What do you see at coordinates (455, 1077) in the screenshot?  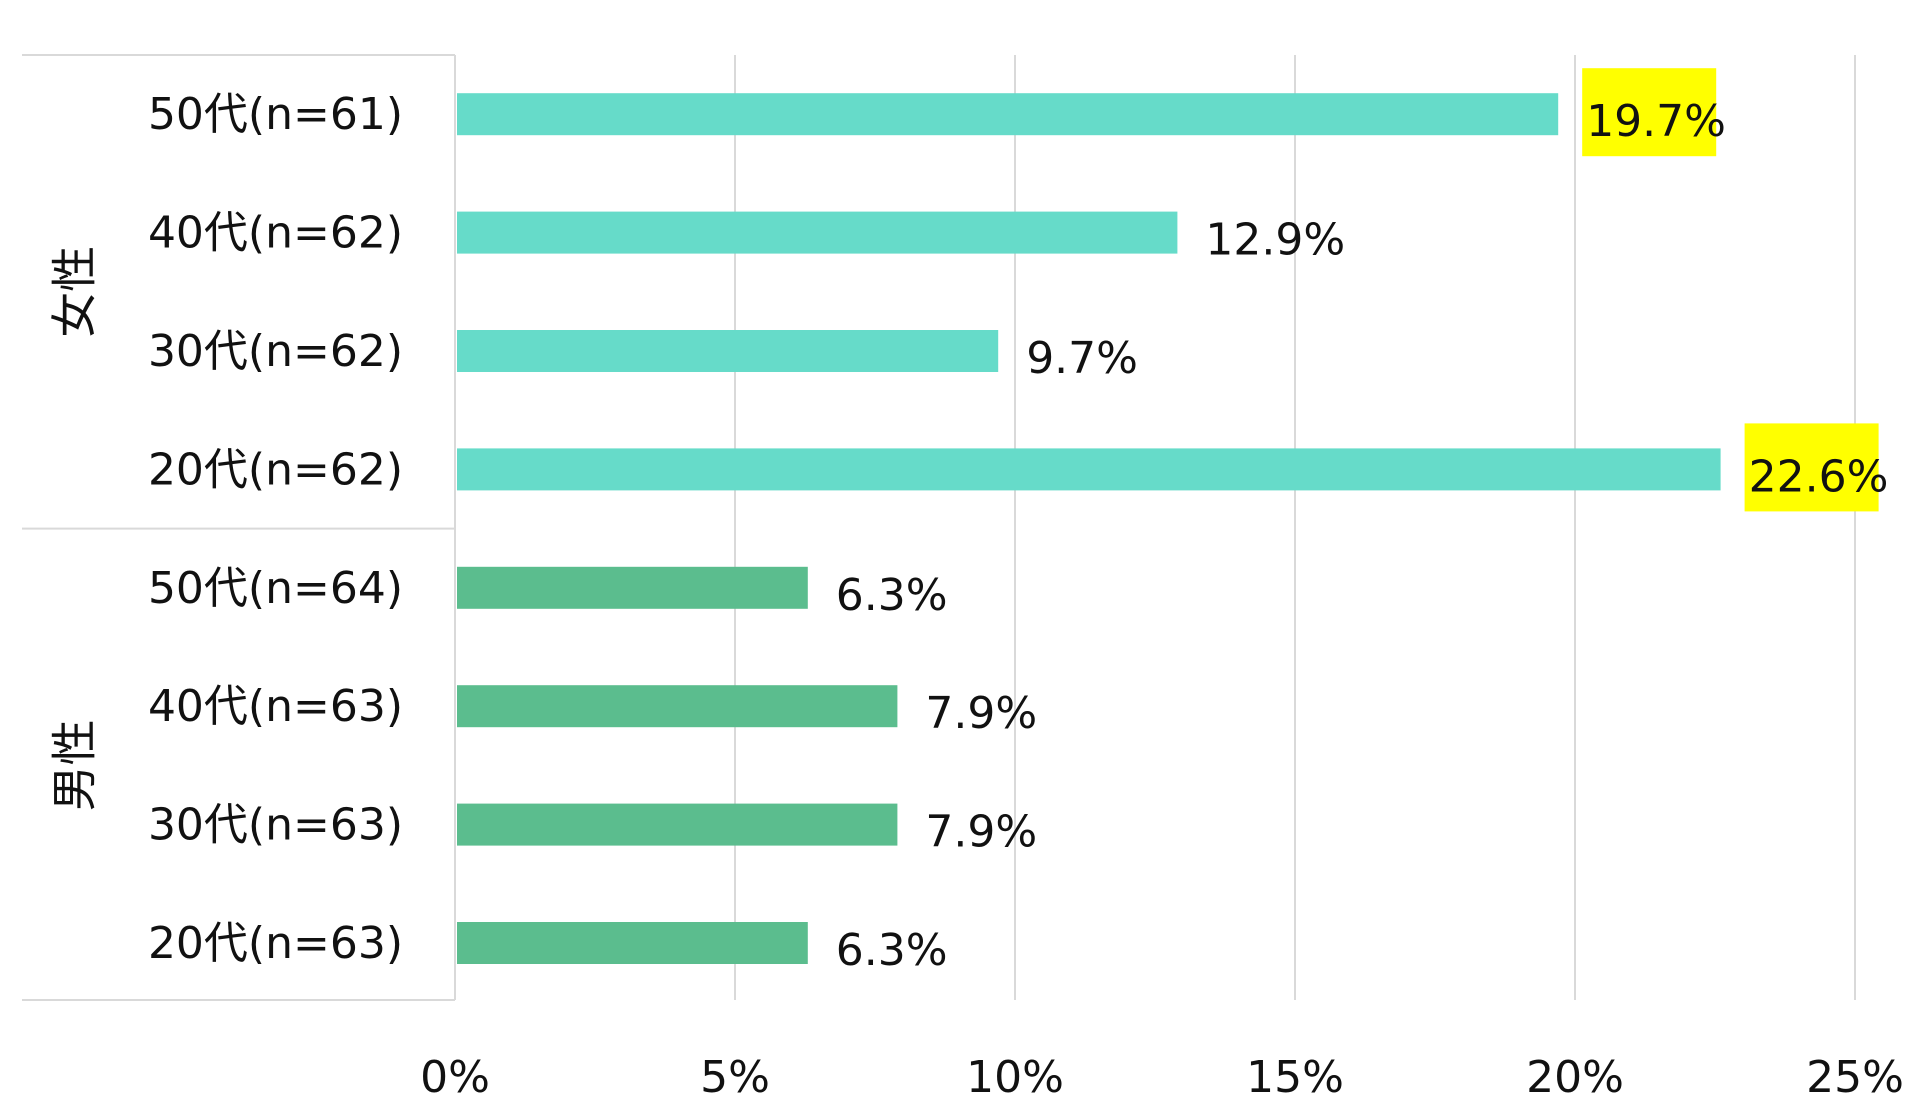 I see `x-tick-label: 0%` at bounding box center [455, 1077].